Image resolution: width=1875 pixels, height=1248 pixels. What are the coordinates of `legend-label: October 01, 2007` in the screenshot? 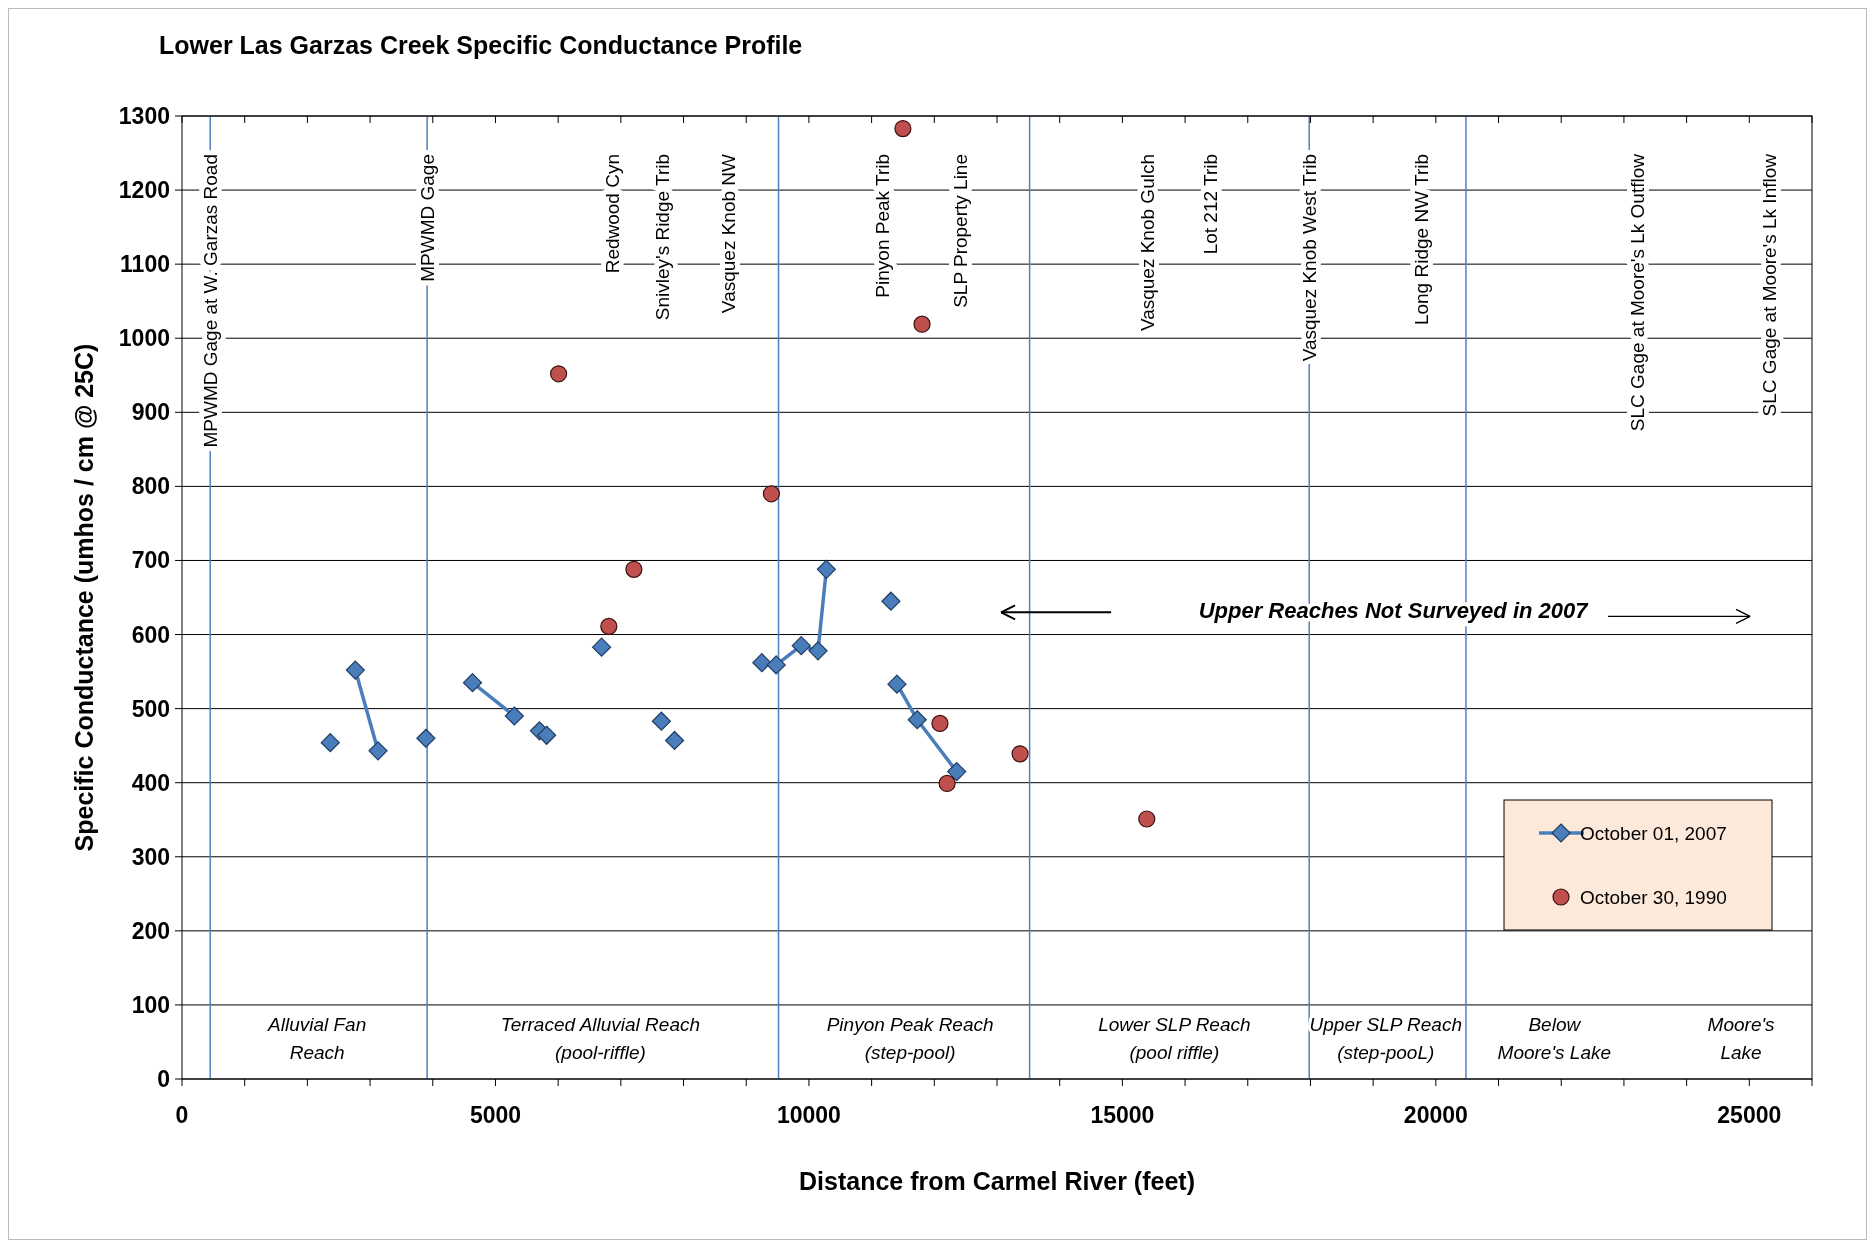 It's located at (1653, 833).